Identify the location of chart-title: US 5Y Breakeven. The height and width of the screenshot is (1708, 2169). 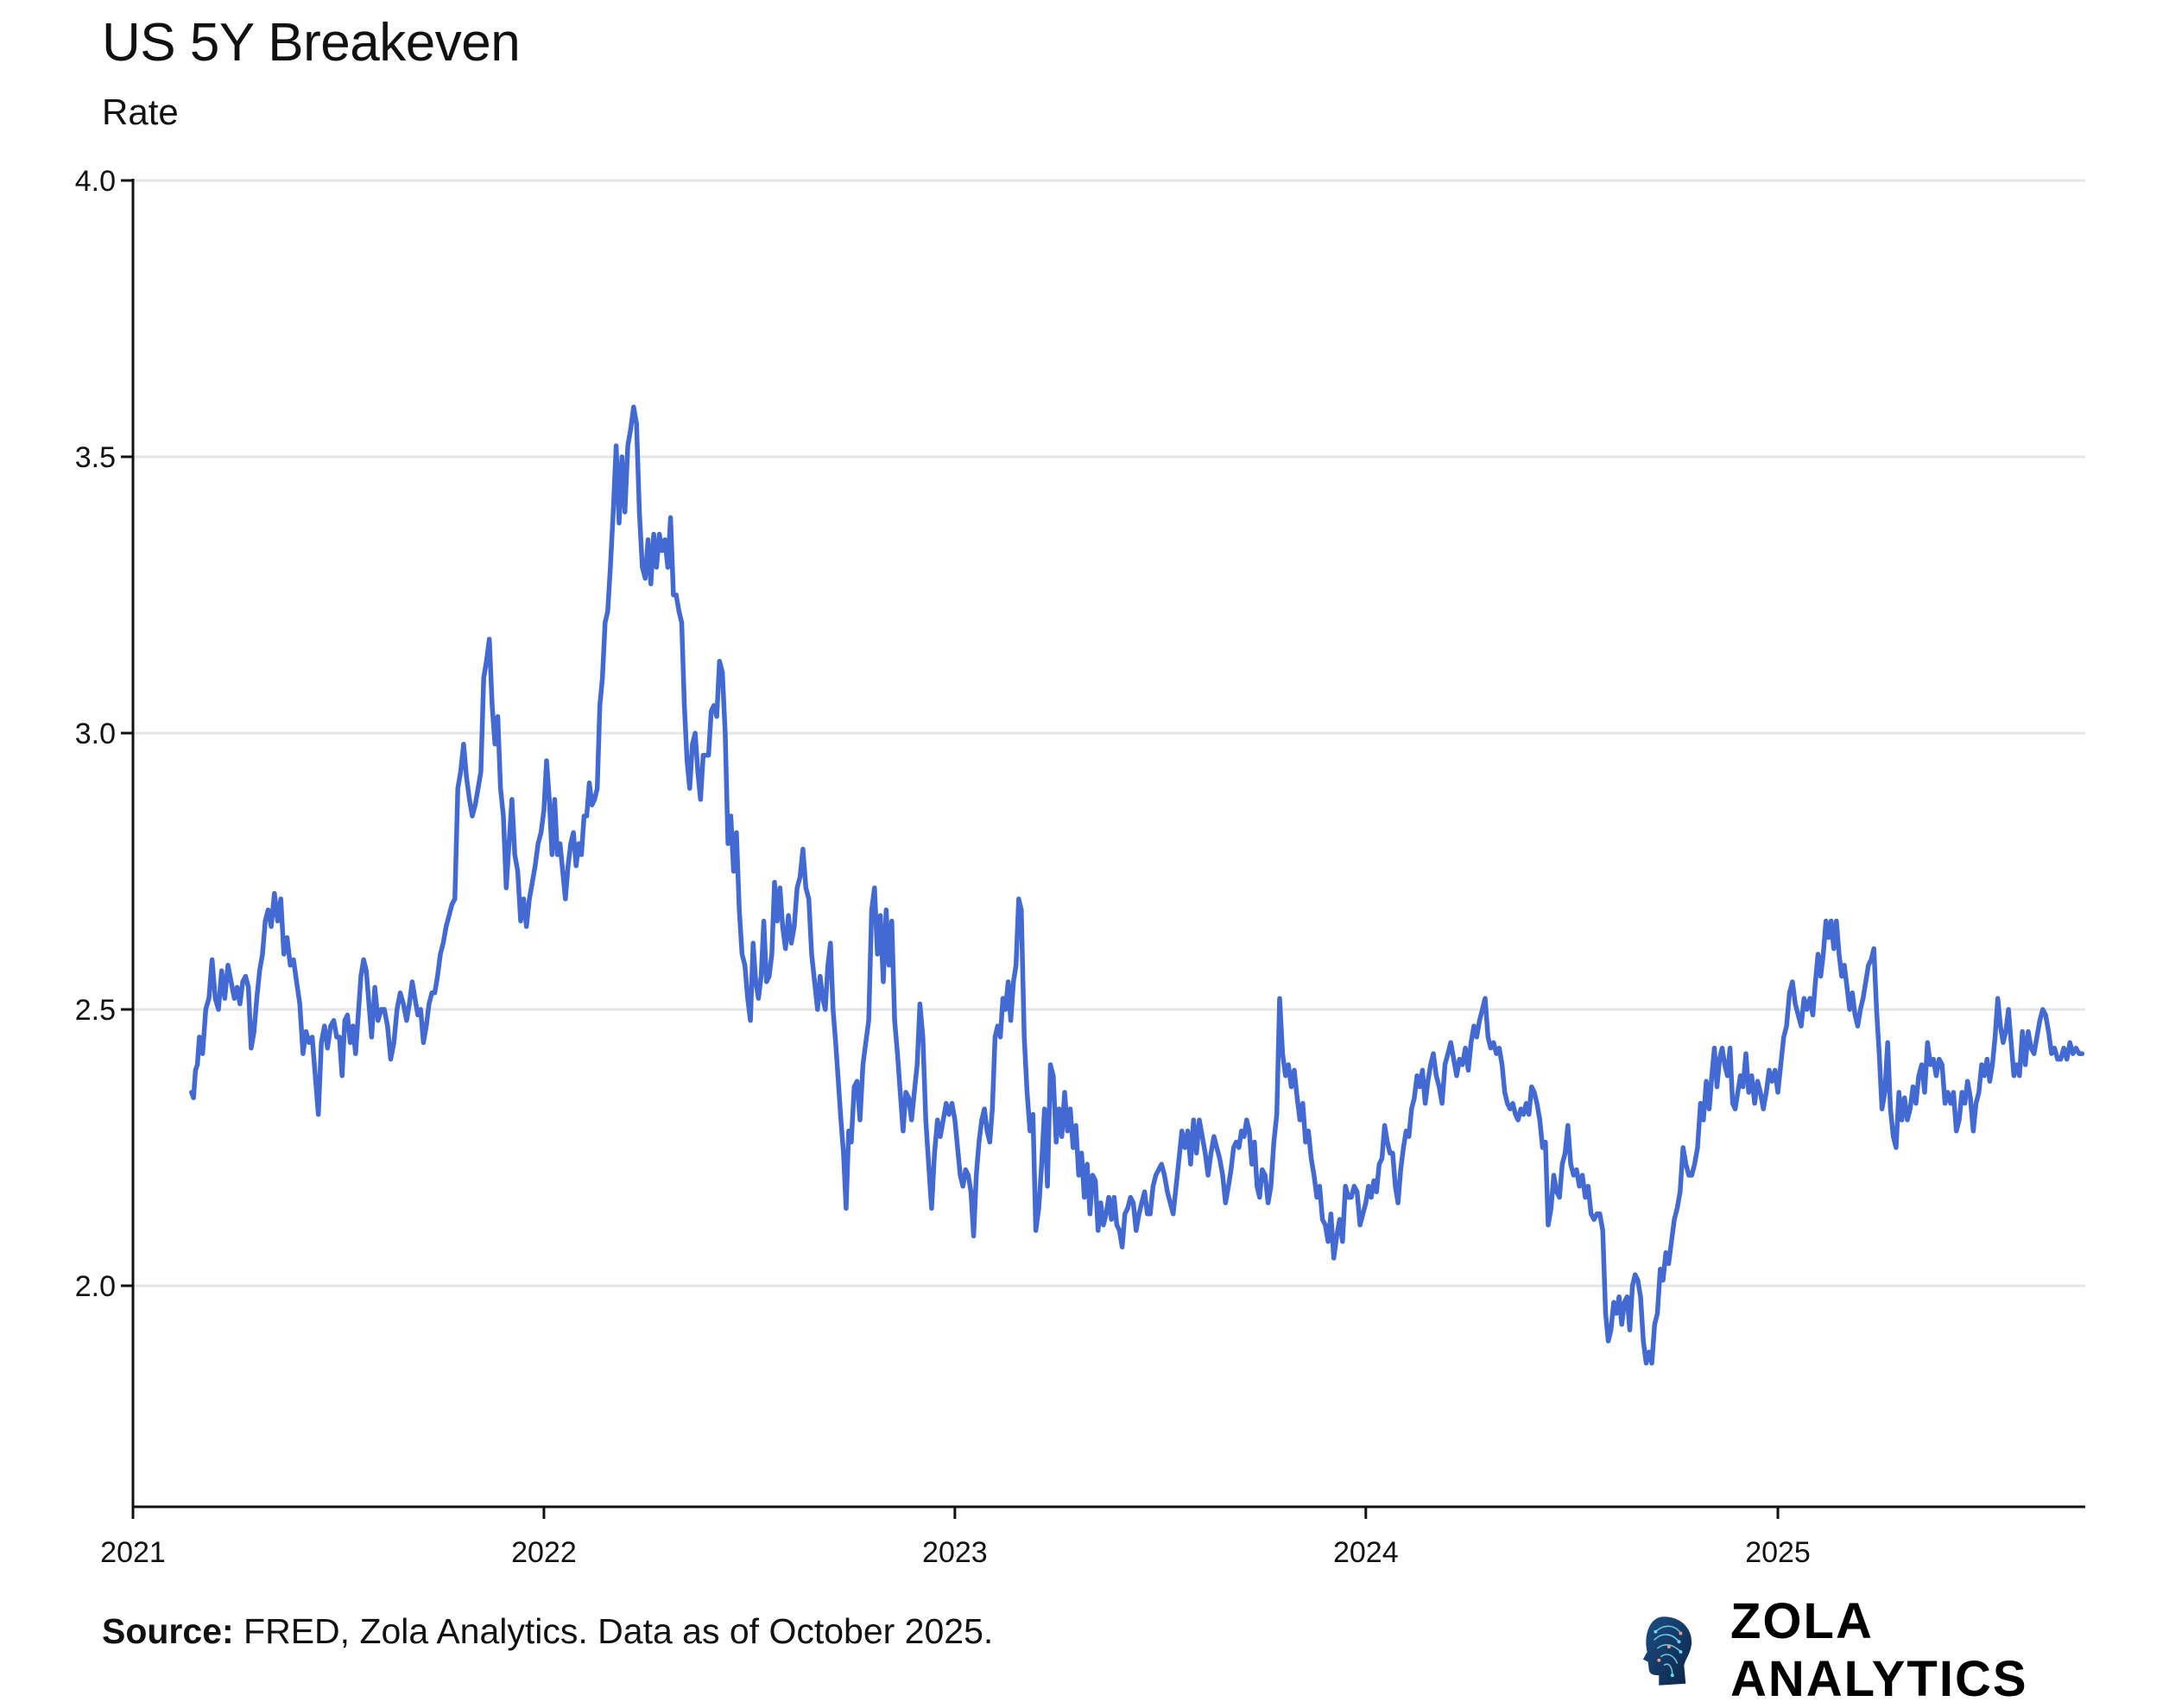
(312, 43).